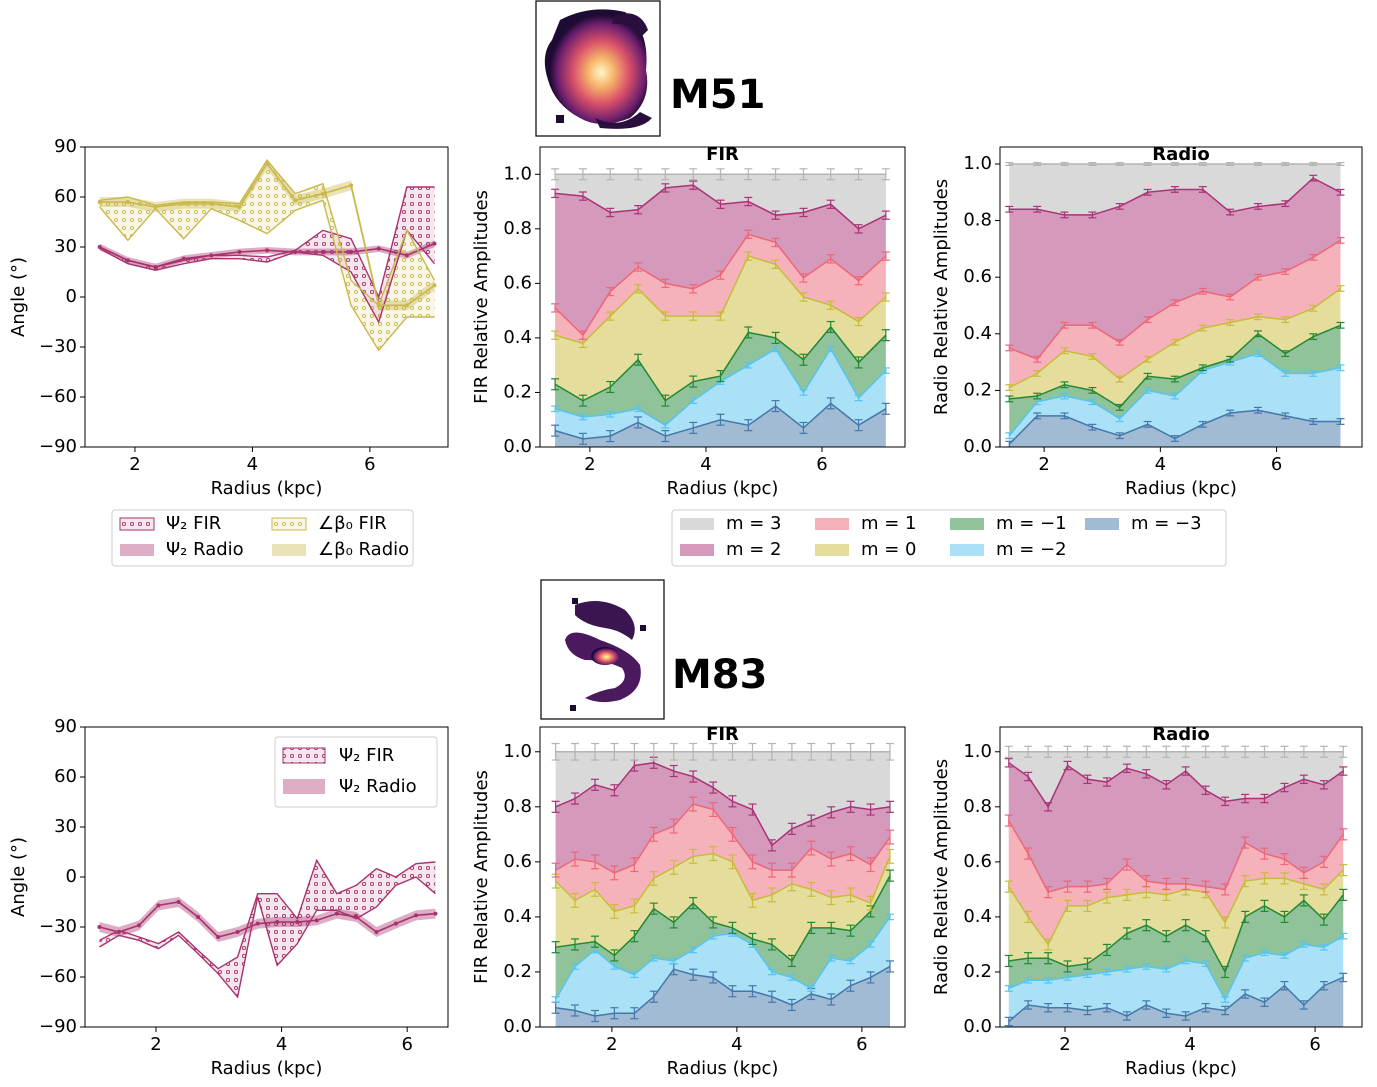 This screenshot has height=1087, width=1377. Describe the element at coordinates (720, 306) in the screenshot. I see `plot-marks` at that location.